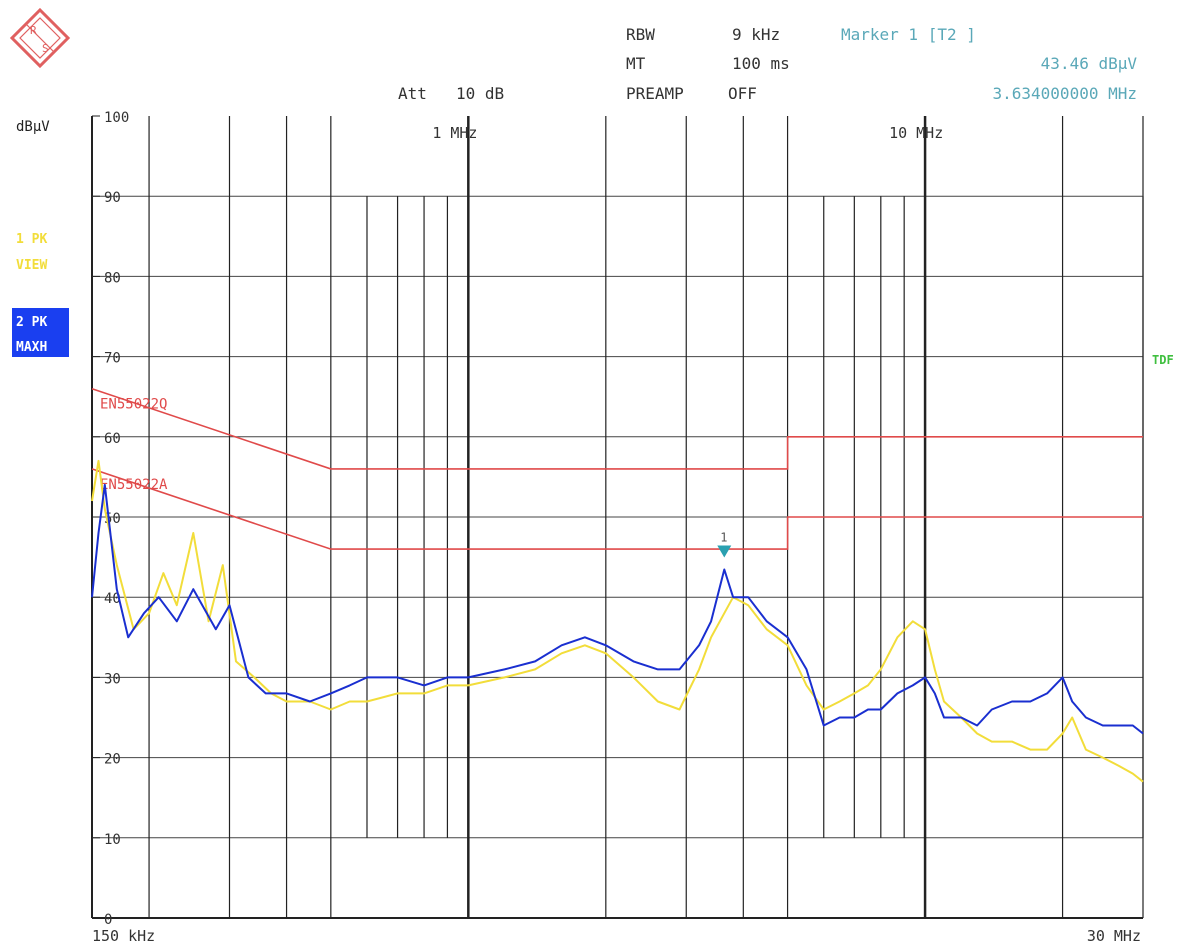 The image size is (1187, 950). I want to click on y-tick-label: 70, so click(112, 359).